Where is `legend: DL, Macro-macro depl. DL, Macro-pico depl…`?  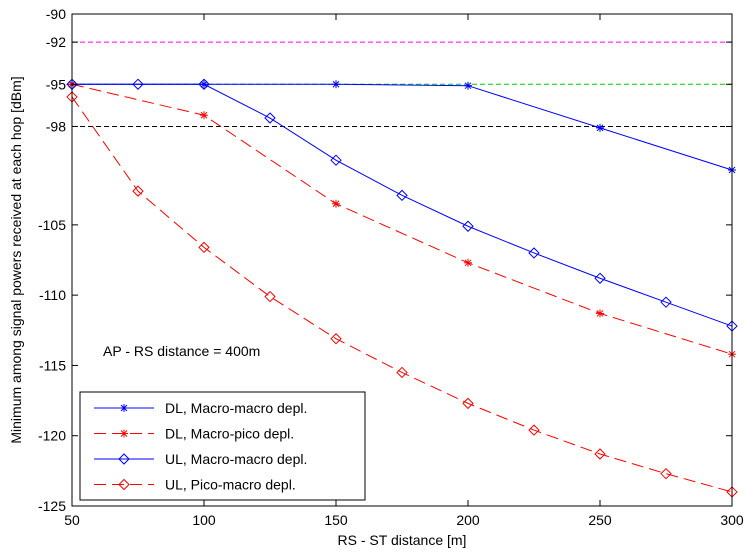 legend: DL, Macro-macro depl. DL, Macro-pico depl… is located at coordinates (222, 446).